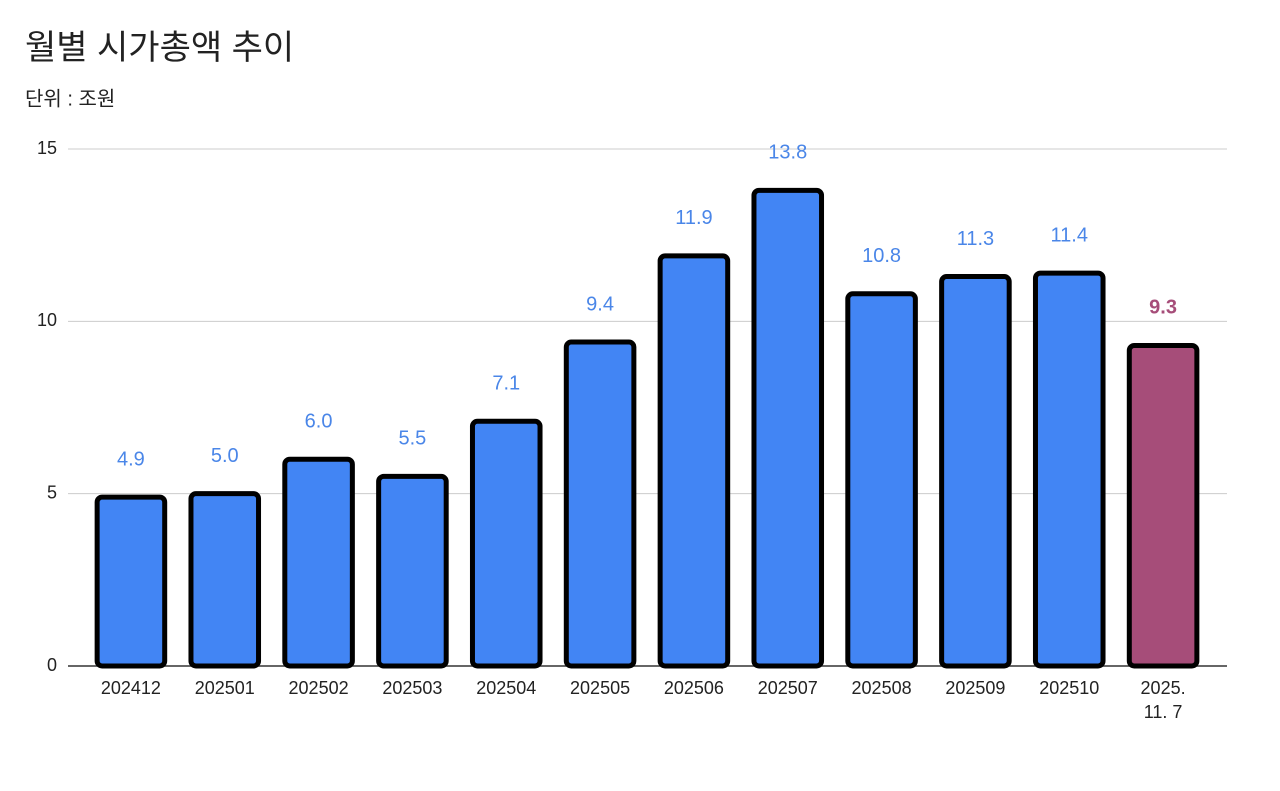  Describe the element at coordinates (319, 421) in the screenshot. I see `value-label: 6.0` at that location.